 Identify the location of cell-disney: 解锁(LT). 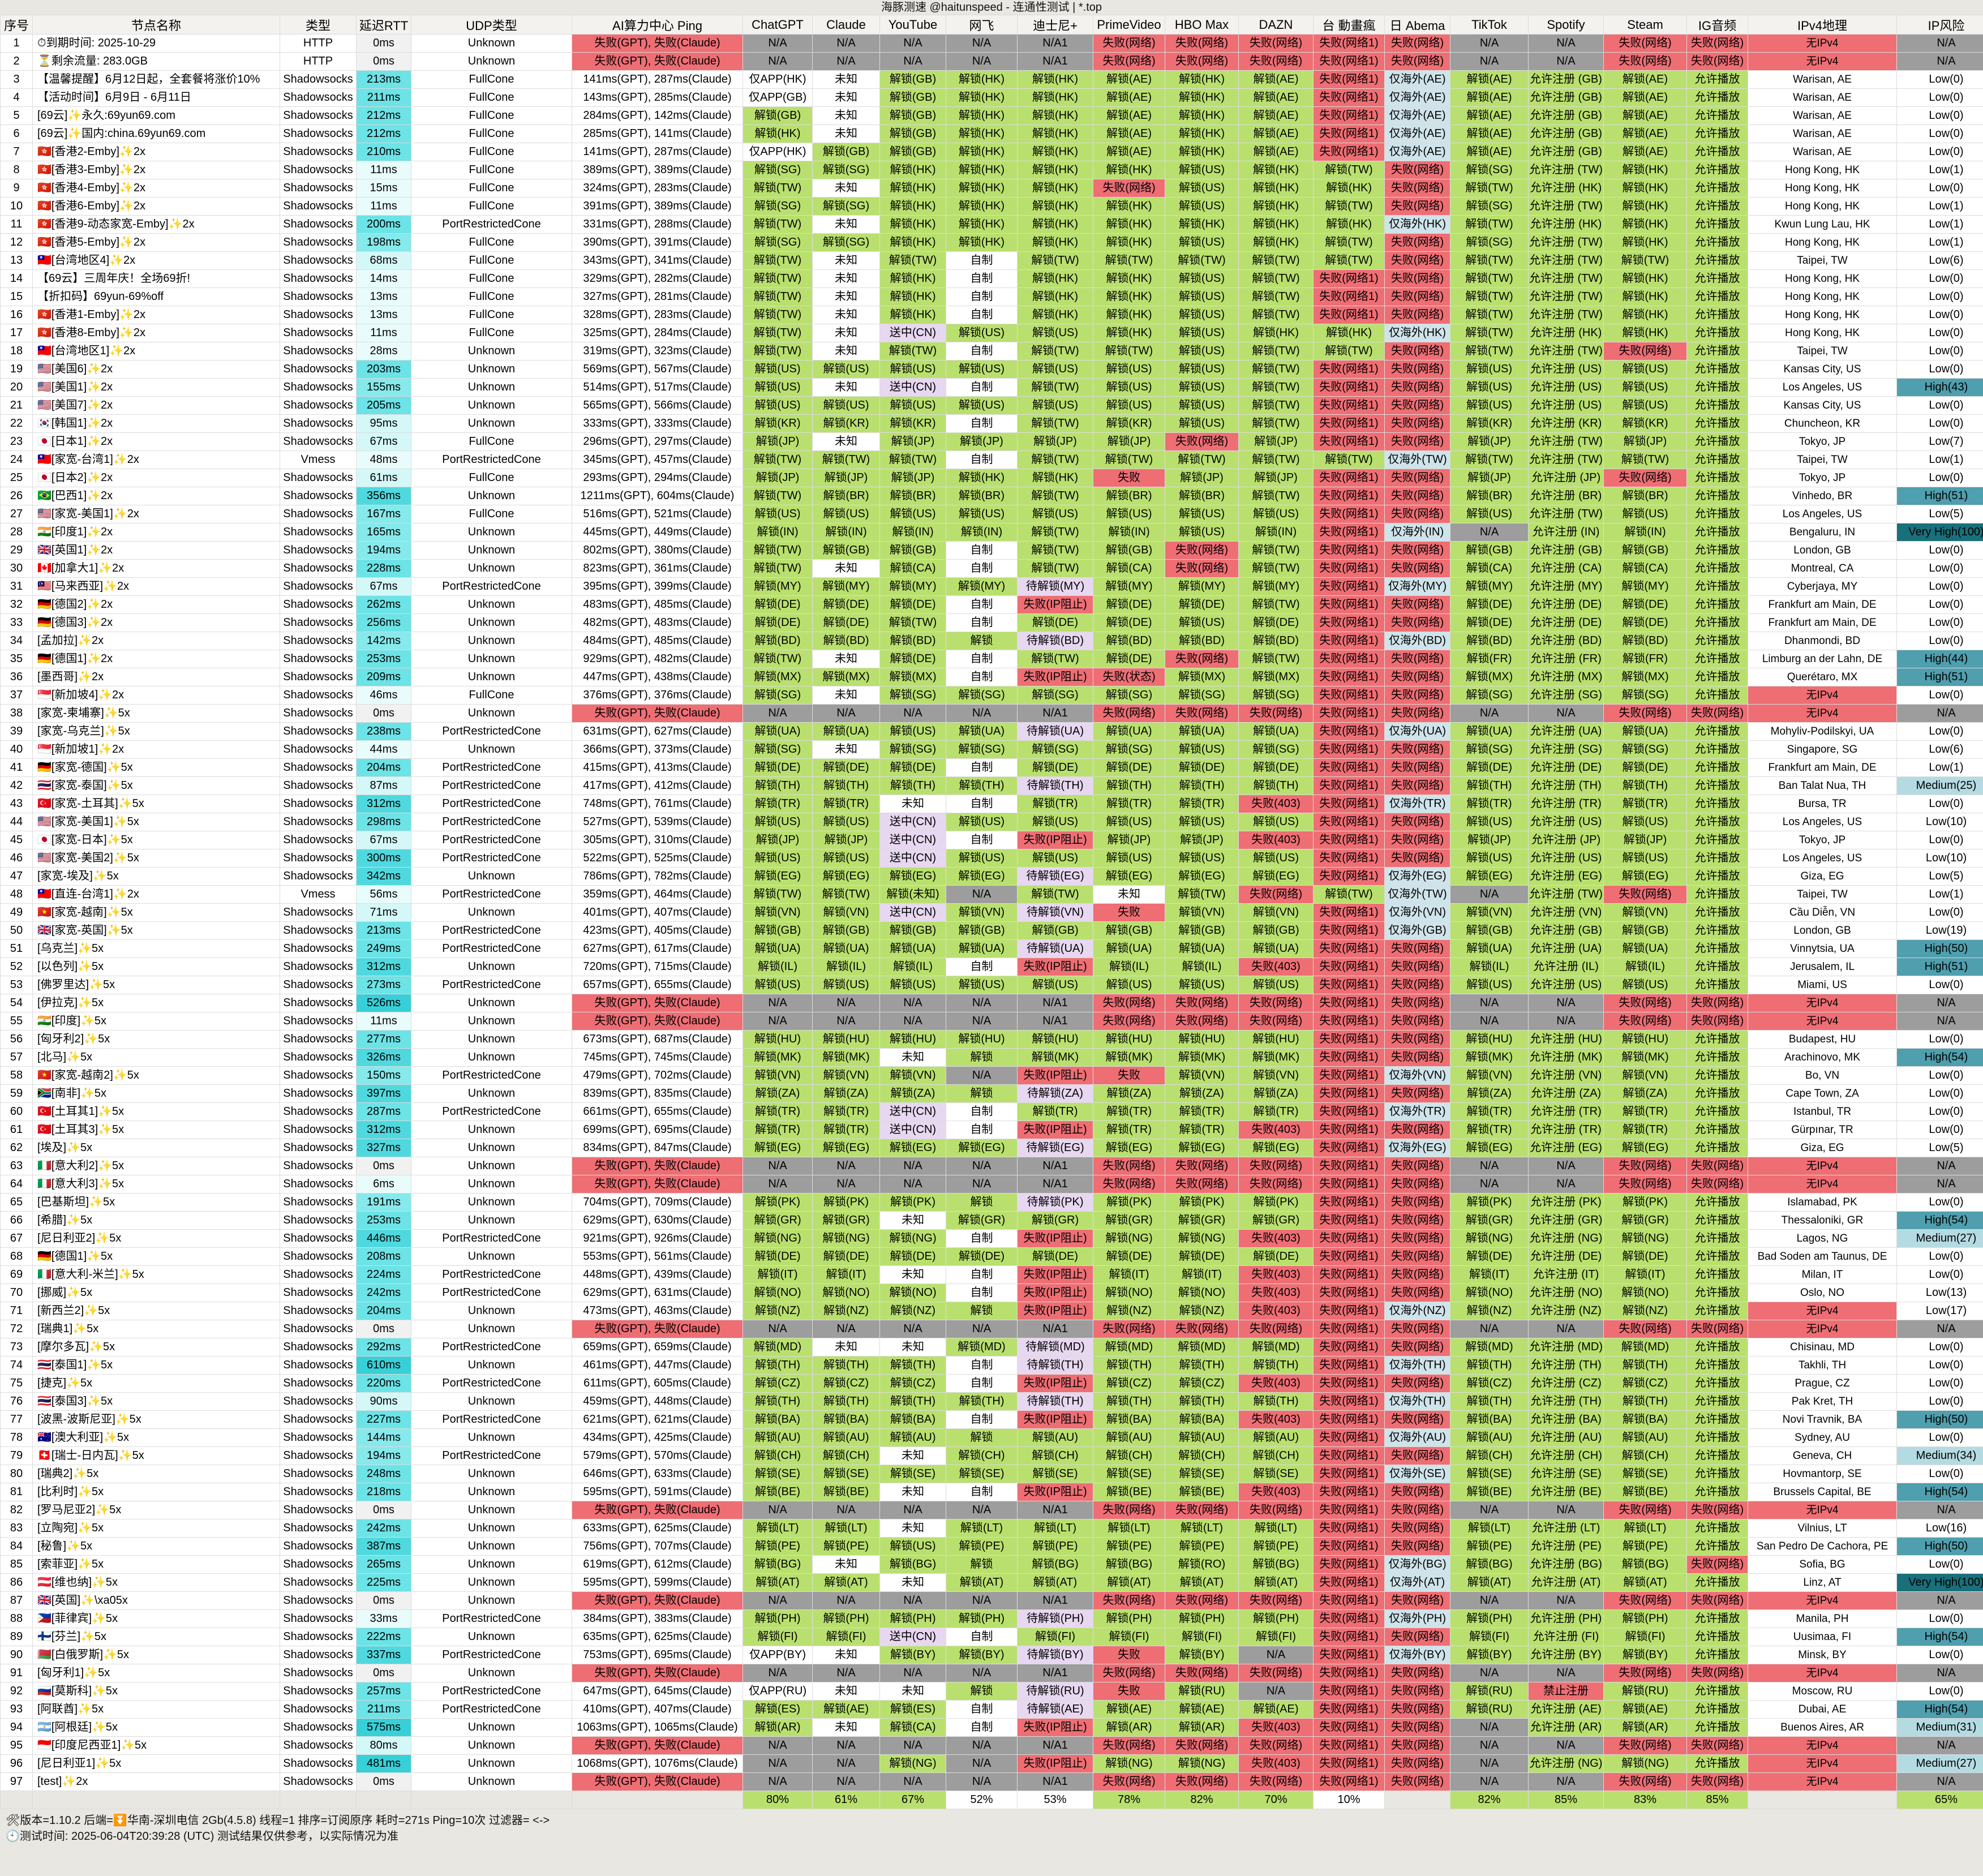
(1055, 1528).